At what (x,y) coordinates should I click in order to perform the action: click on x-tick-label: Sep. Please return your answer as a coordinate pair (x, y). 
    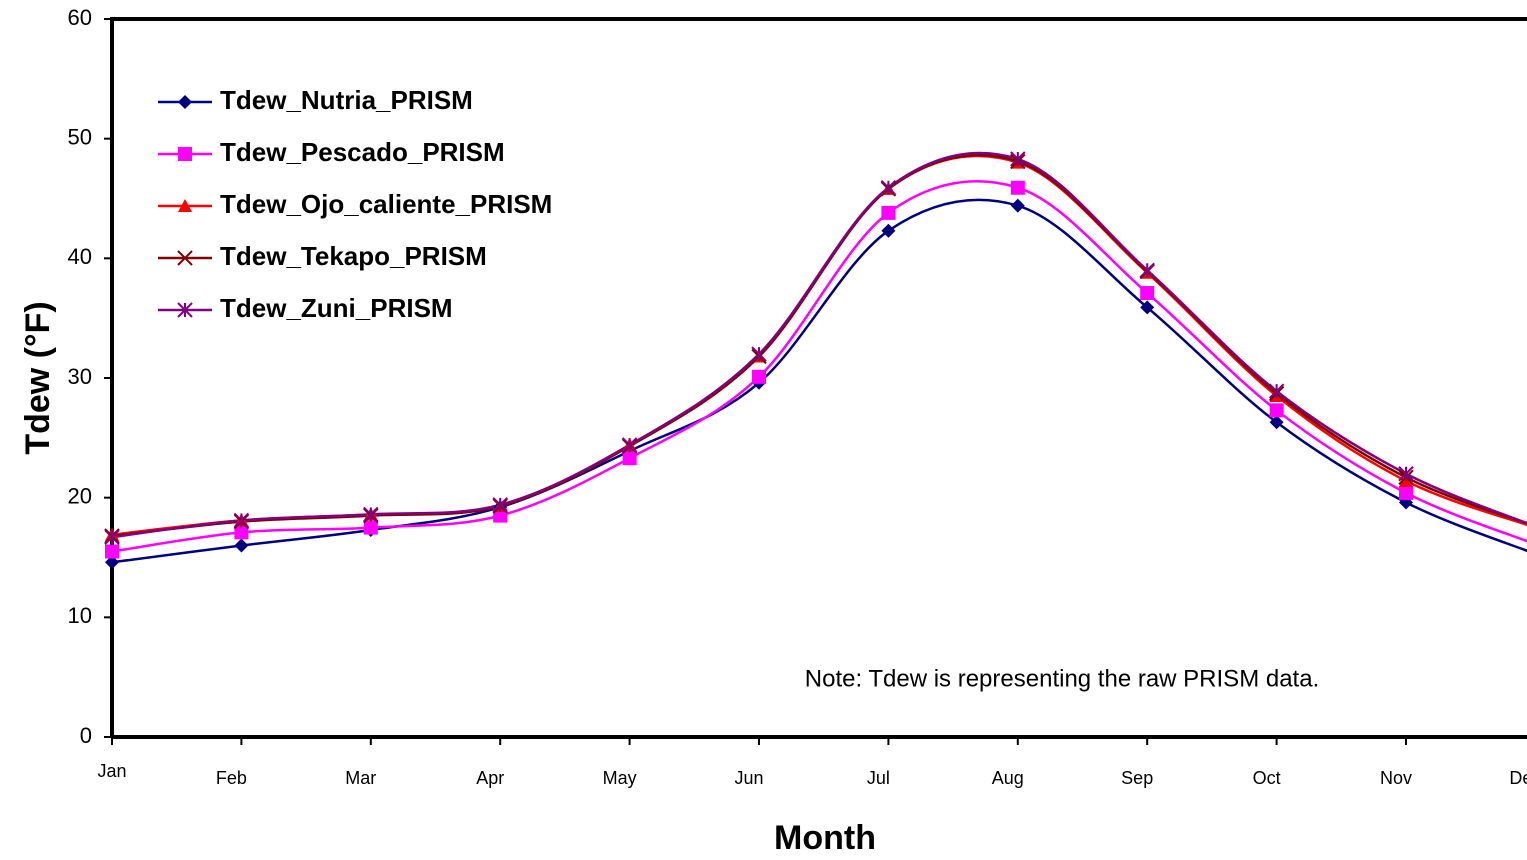
    Looking at the image, I should click on (1137, 778).